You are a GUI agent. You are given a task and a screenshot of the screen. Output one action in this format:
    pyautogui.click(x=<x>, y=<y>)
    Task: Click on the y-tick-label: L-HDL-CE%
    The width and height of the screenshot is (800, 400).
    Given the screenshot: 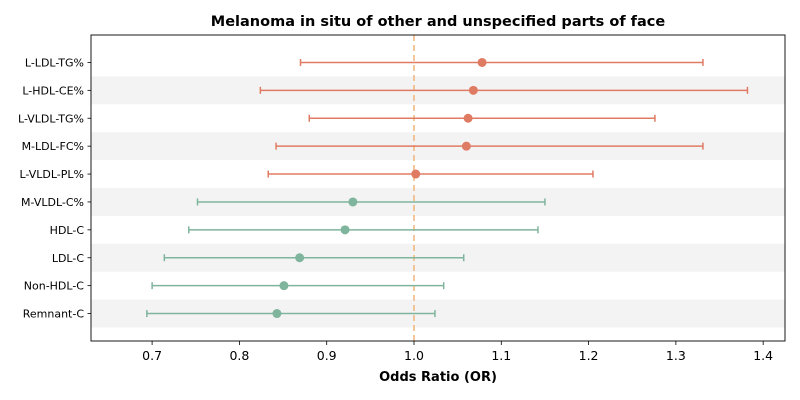 What is the action you would take?
    pyautogui.click(x=53, y=90)
    